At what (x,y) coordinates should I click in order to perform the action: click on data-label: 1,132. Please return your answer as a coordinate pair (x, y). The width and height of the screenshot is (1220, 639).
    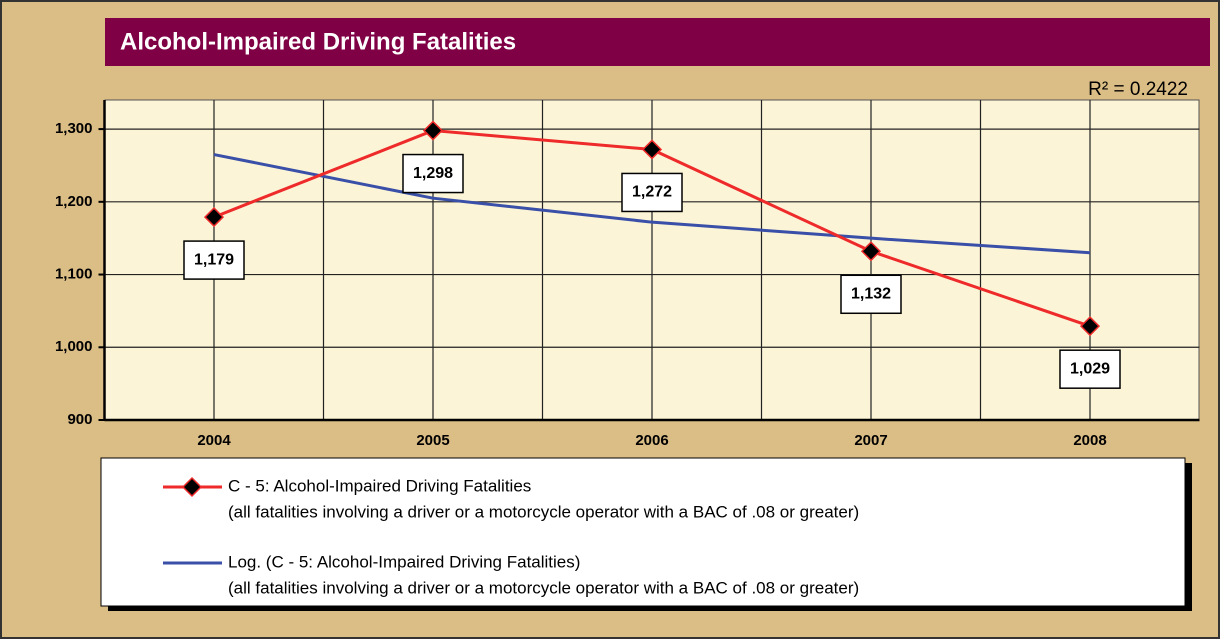
    Looking at the image, I should click on (871, 293).